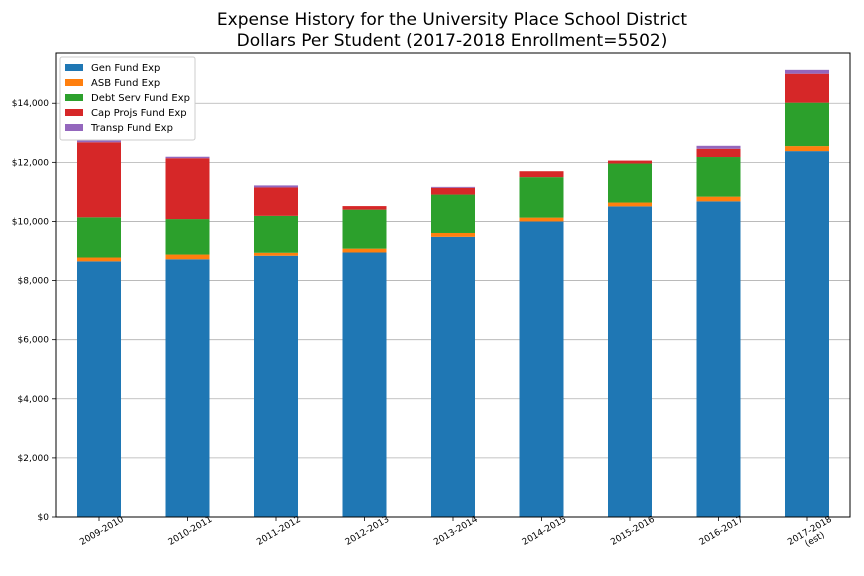 This screenshot has height=576, width=864. I want to click on svg-text: 2012-2013, so click(367, 531).